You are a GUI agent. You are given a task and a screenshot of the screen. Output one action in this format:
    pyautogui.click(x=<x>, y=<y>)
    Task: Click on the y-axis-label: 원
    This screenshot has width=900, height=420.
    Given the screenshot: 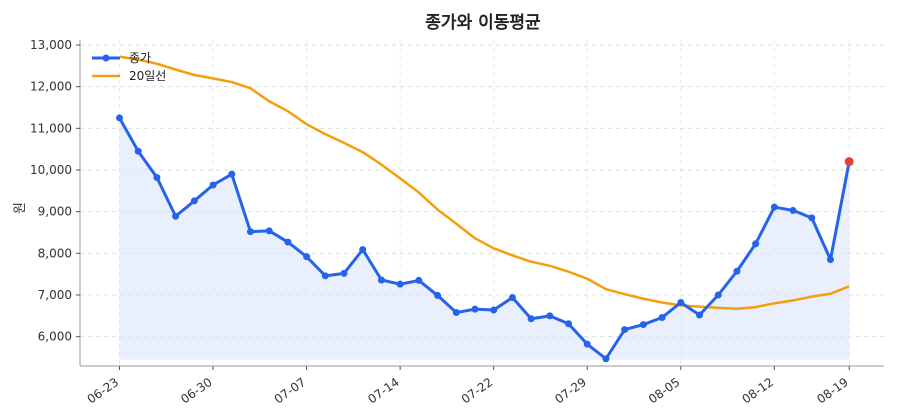 What is the action you would take?
    pyautogui.click(x=20, y=208)
    